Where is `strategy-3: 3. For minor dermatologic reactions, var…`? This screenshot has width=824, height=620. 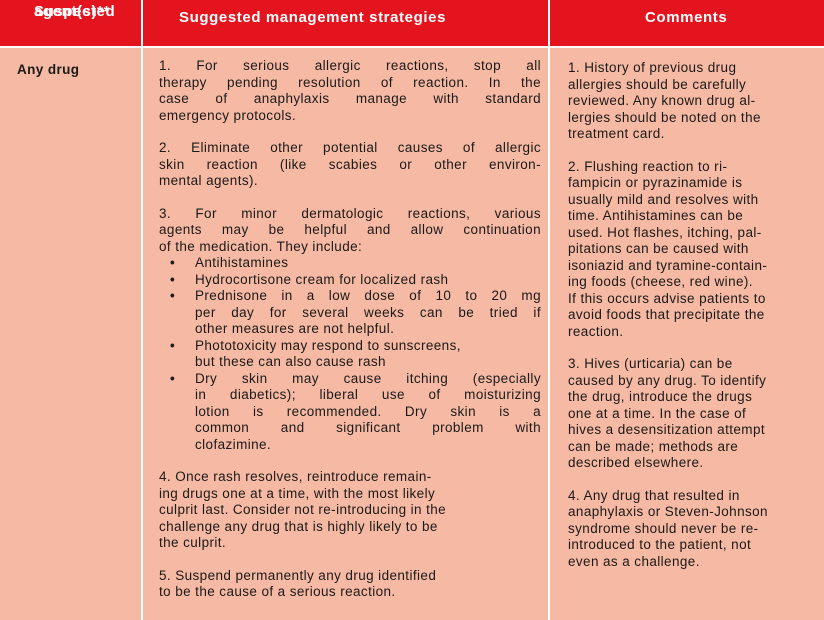 strategy-3: 3. For minor dermatologic reactions, var… is located at coordinates (350, 231).